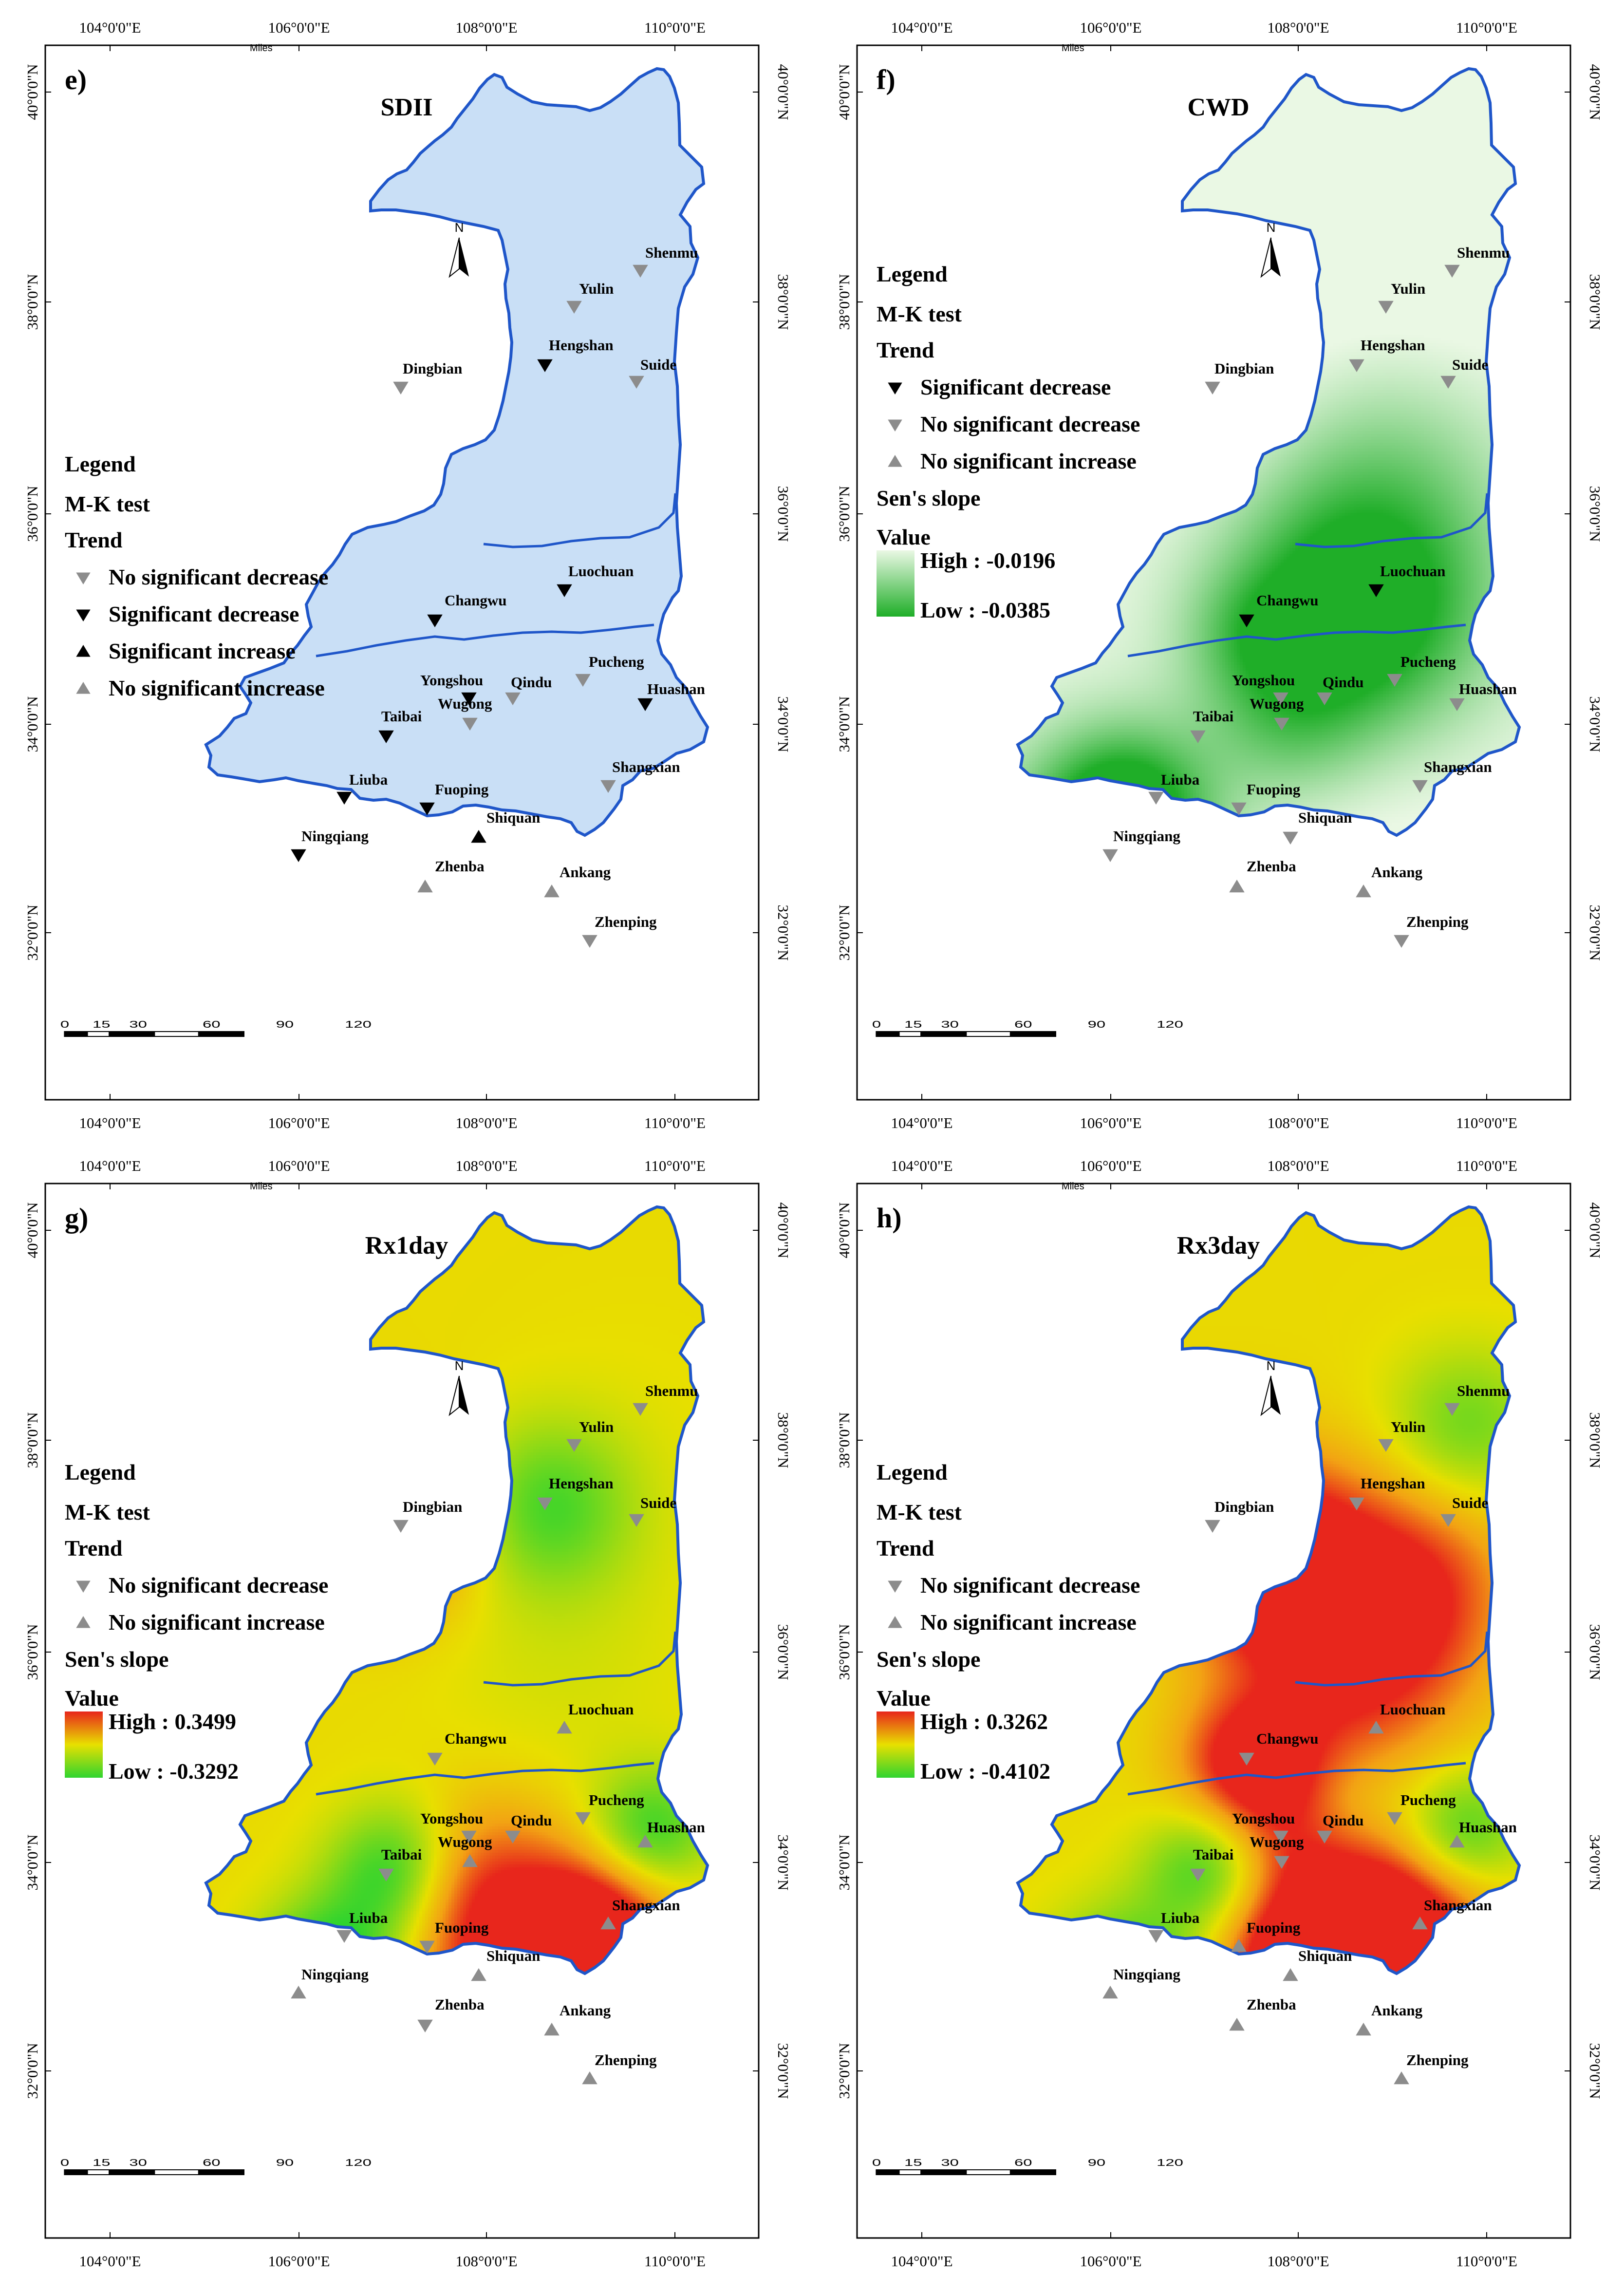  Describe the element at coordinates (451, 1827) in the screenshot. I see `station-yongshou: Yongshou` at that location.